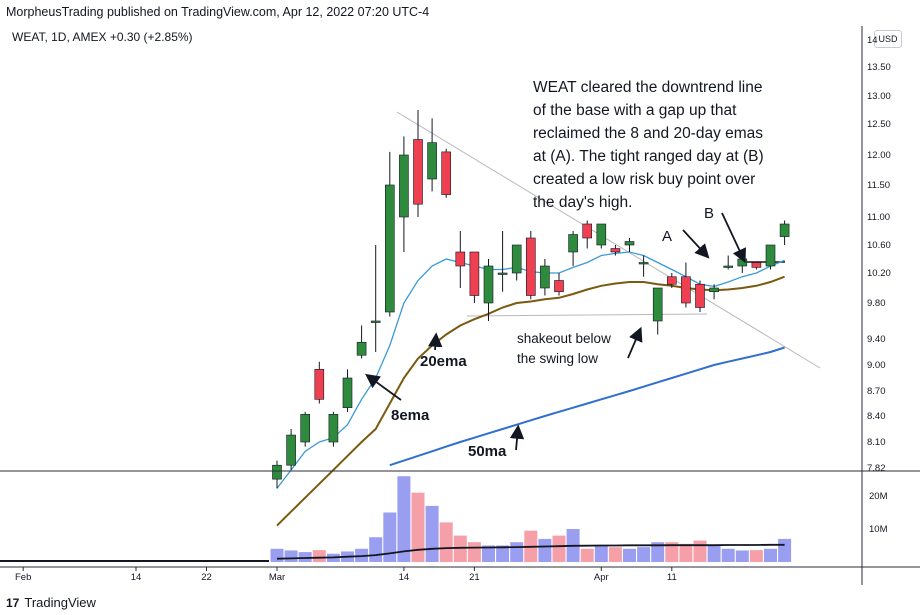 The width and height of the screenshot is (920, 615). What do you see at coordinates (601, 577) in the screenshot?
I see `time-tick-label: Apr` at bounding box center [601, 577].